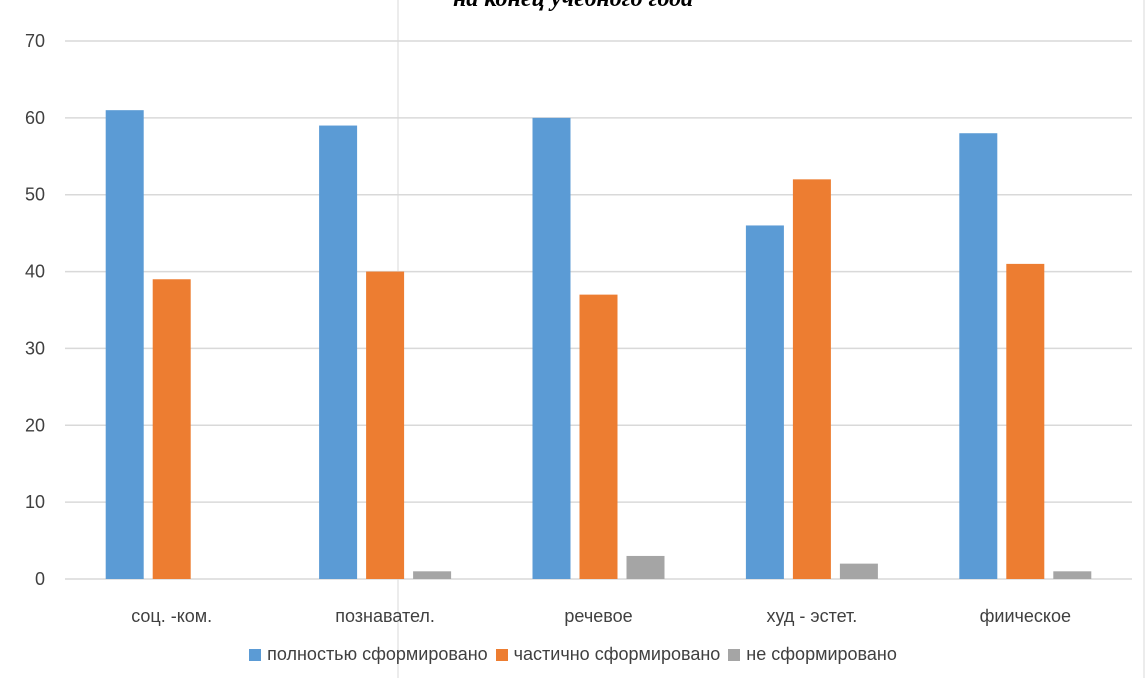 This screenshot has width=1146, height=678. Describe the element at coordinates (35, 41) in the screenshot. I see `y-tick-label: 70` at that location.